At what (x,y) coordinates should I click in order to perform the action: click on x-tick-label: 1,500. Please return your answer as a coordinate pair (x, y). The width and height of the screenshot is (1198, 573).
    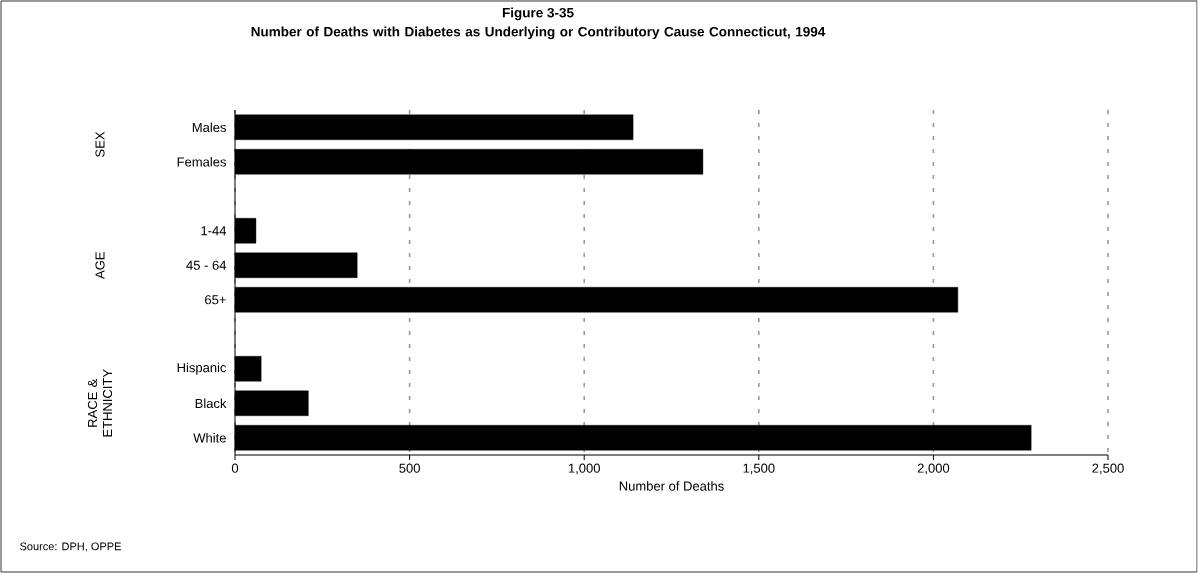
    Looking at the image, I should click on (759, 469).